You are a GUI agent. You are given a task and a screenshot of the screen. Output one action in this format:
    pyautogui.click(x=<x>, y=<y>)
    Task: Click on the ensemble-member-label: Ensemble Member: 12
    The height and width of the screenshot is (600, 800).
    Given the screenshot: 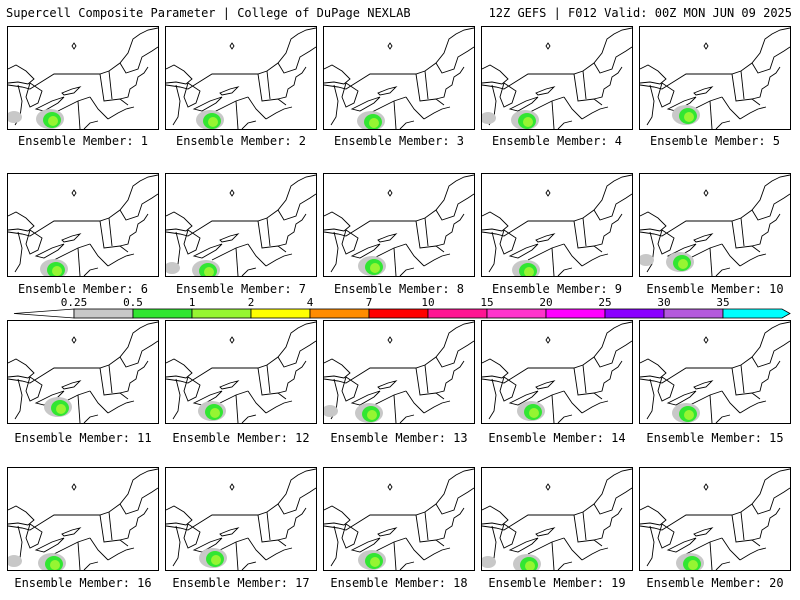 What is the action you would take?
    pyautogui.click(x=241, y=438)
    